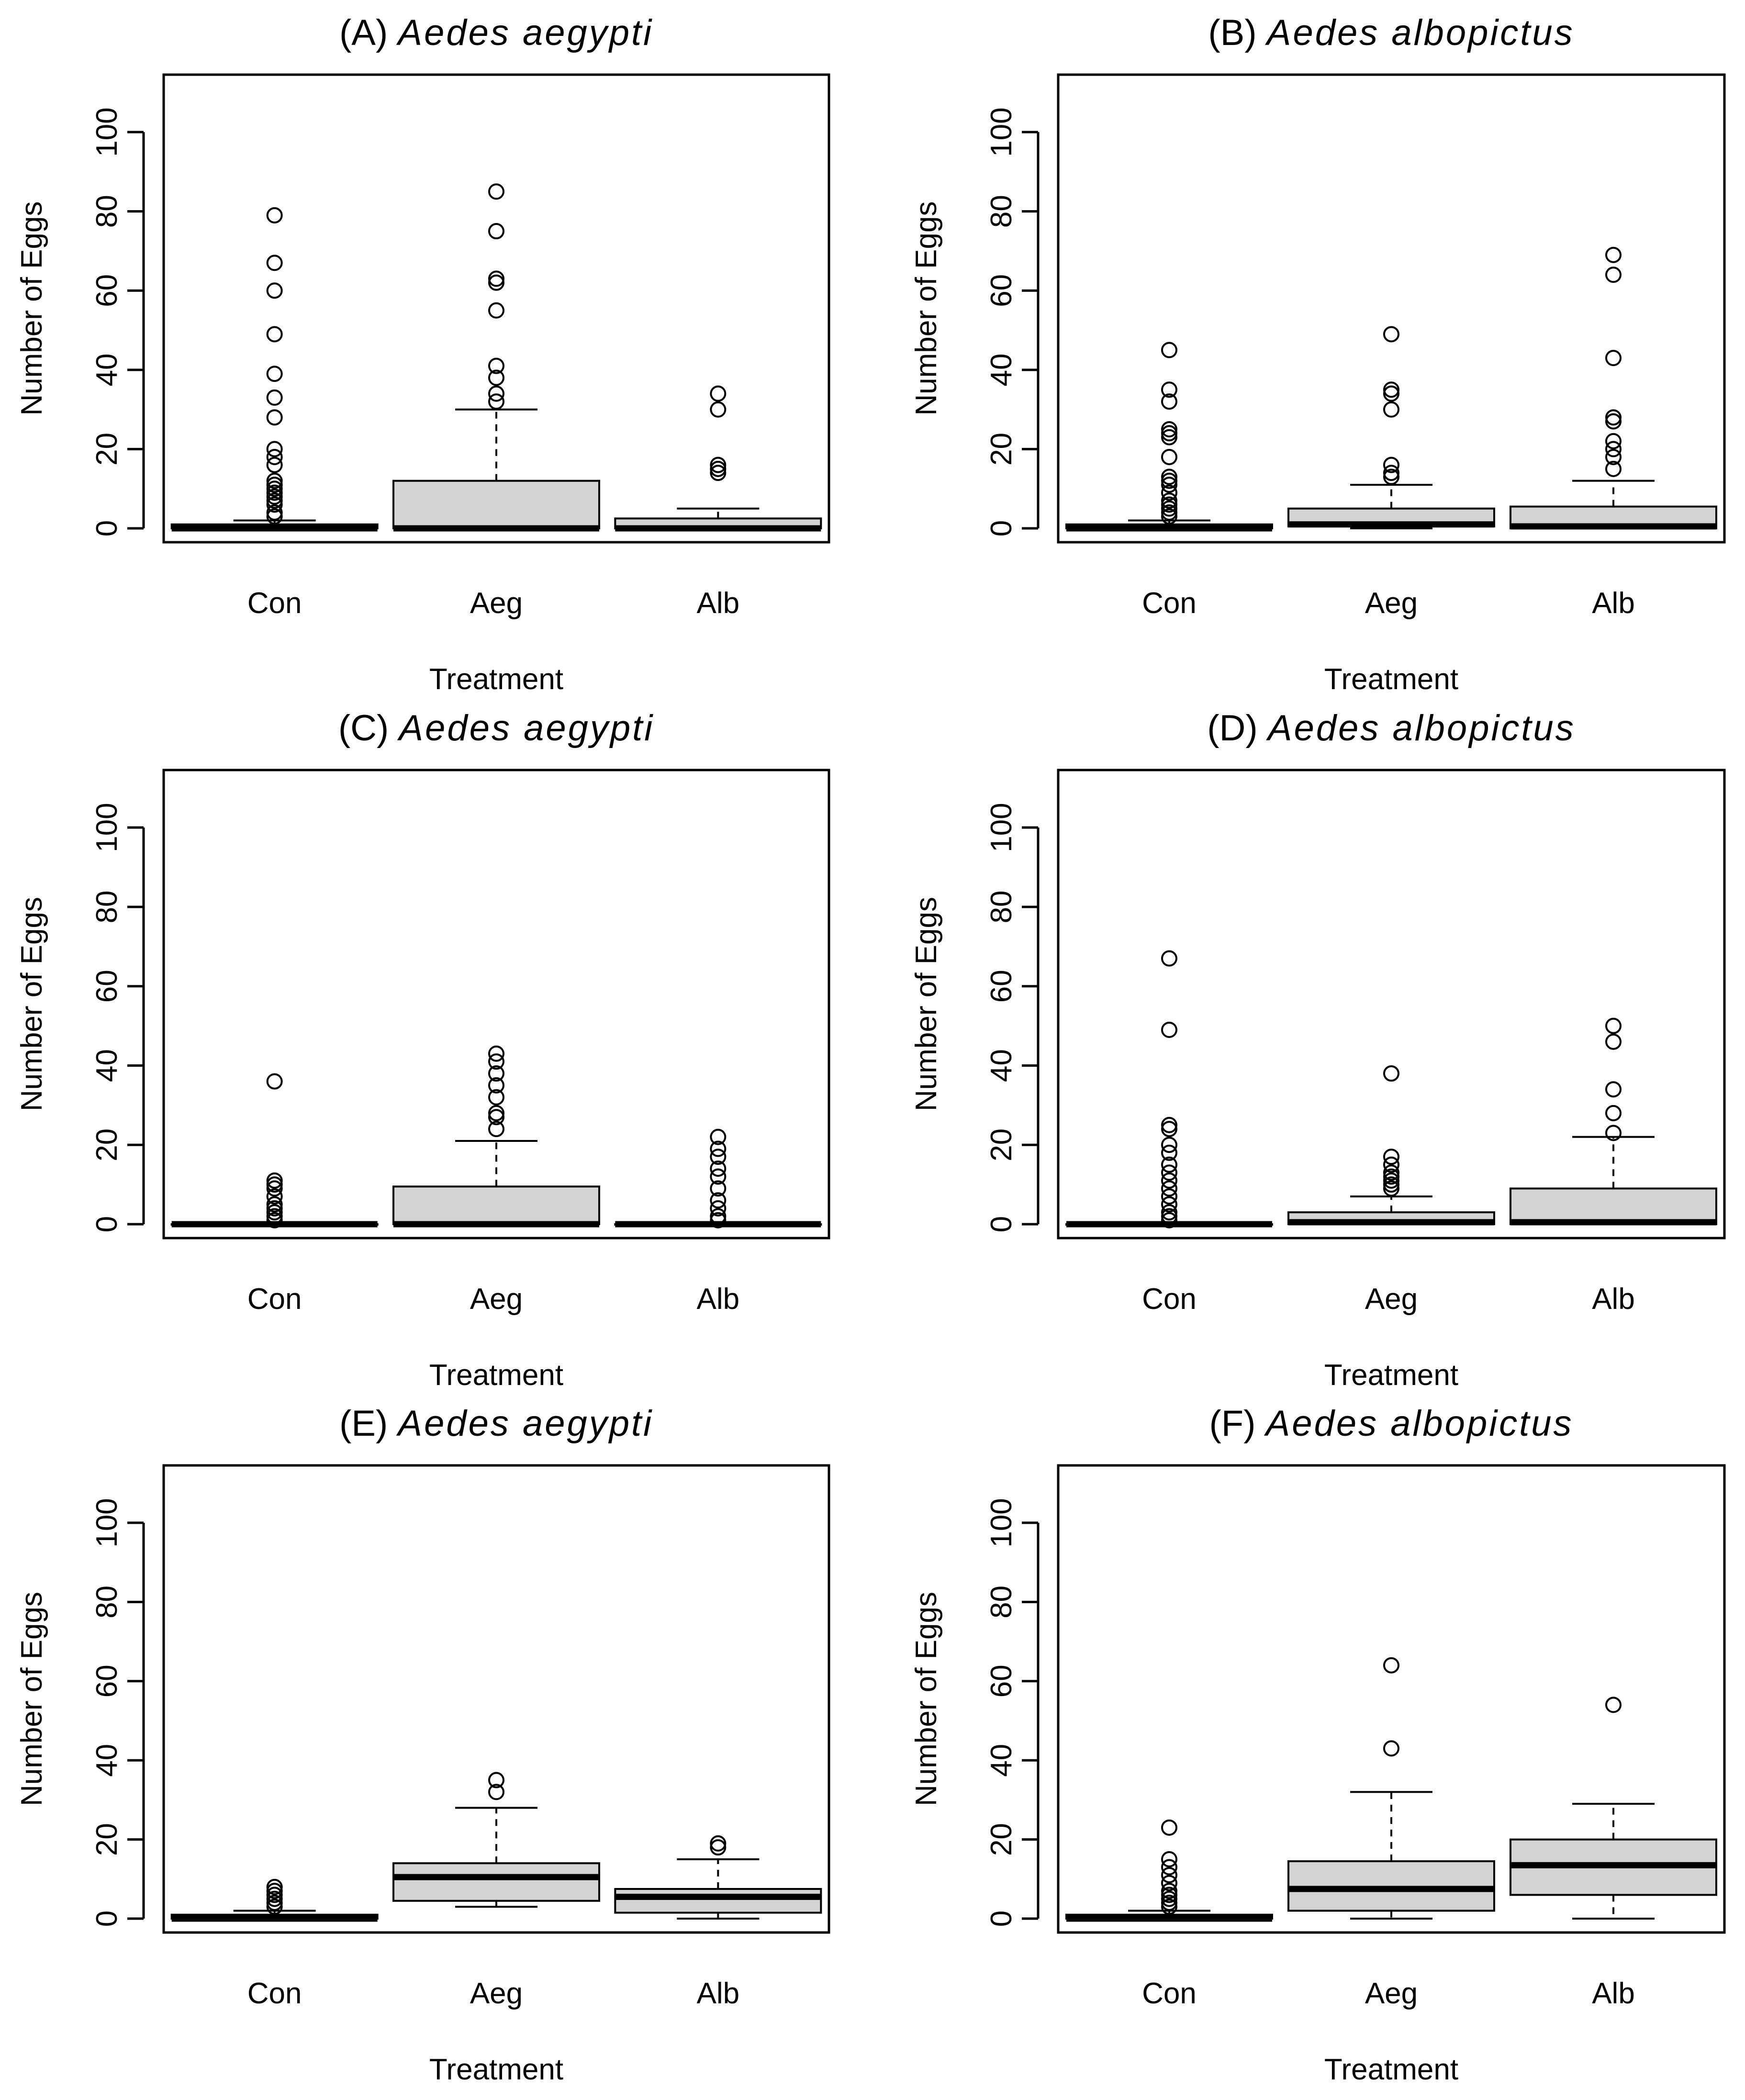 The height and width of the screenshot is (2100, 1745). Describe the element at coordinates (106, 827) in the screenshot. I see `y-tick-label: 100` at that location.